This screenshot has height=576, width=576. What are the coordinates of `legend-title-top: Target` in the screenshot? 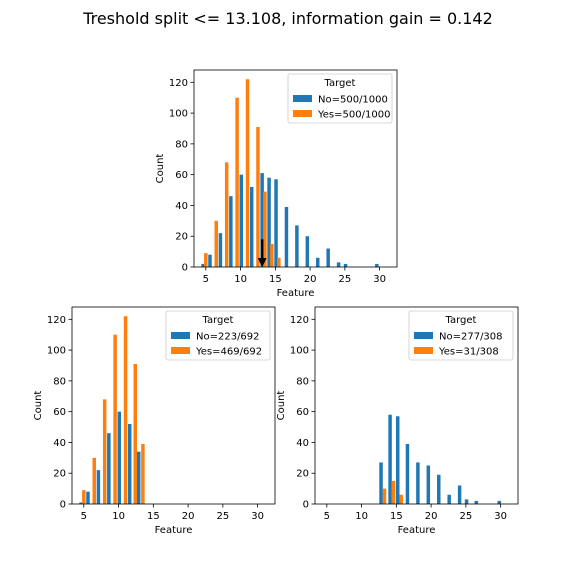 It's located at (340, 83).